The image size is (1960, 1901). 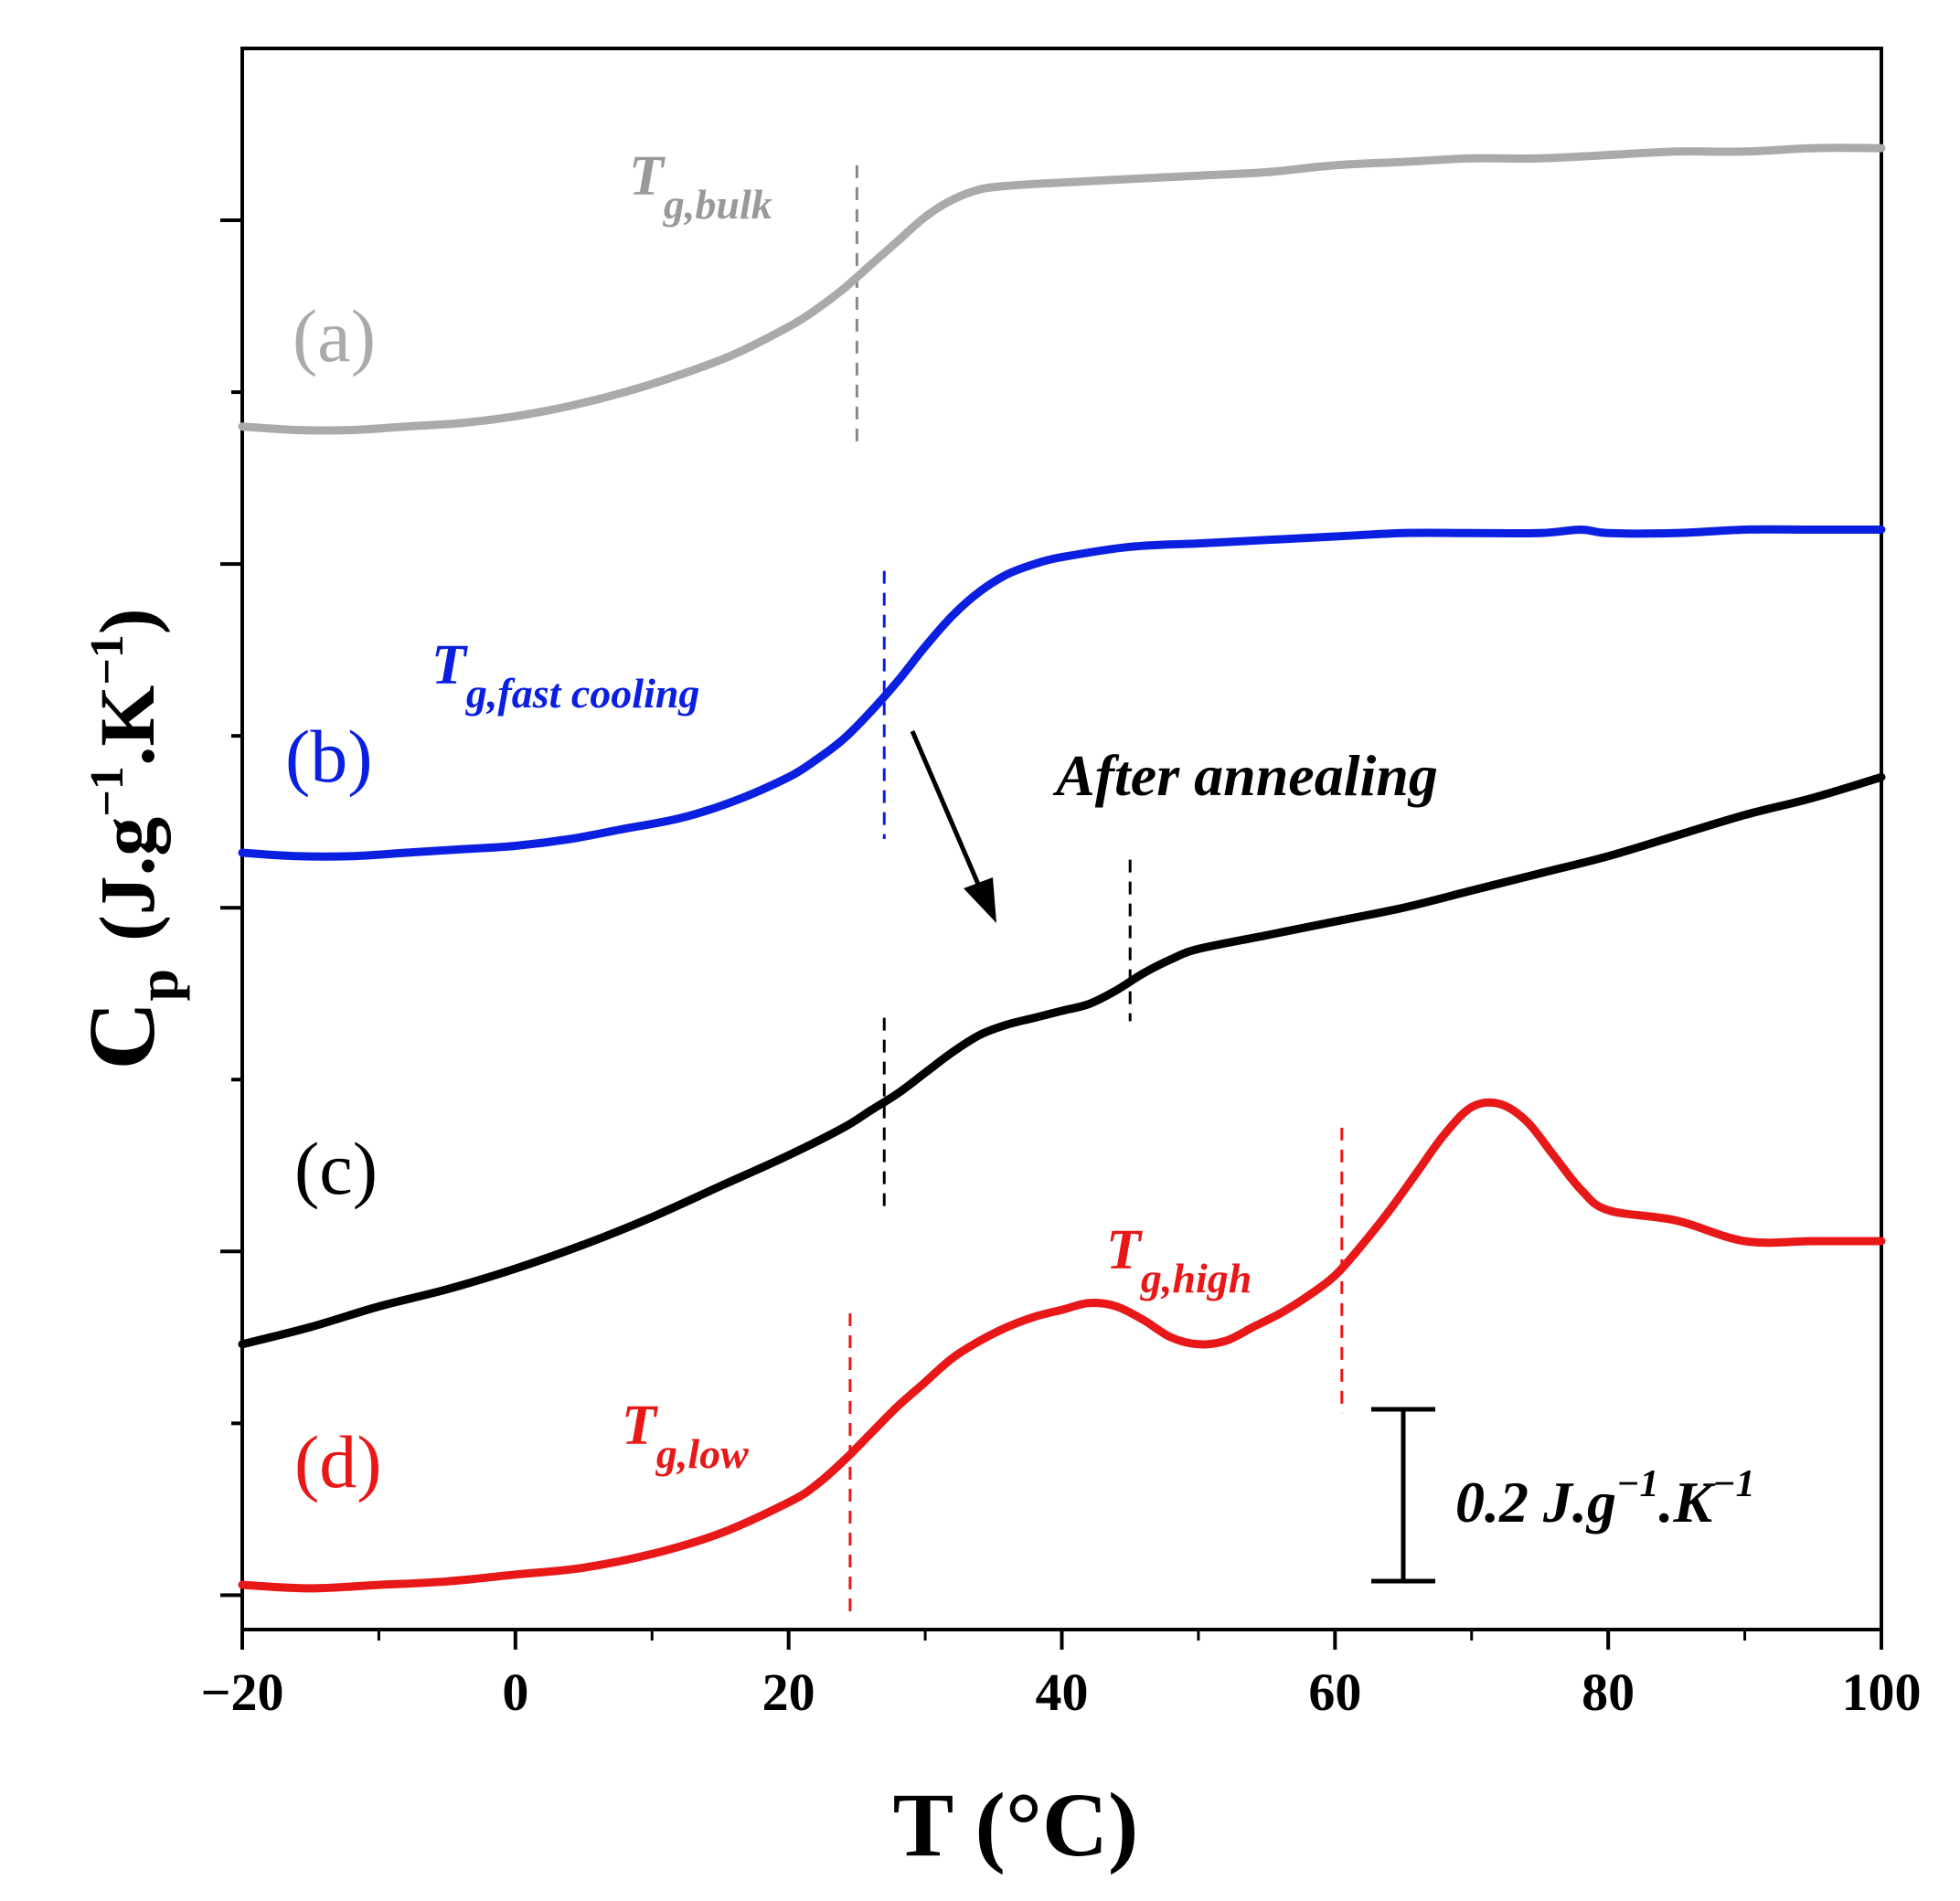 What do you see at coordinates (130, 838) in the screenshot?
I see `y-axis-title: Cp(J.g−1.K−1)` at bounding box center [130, 838].